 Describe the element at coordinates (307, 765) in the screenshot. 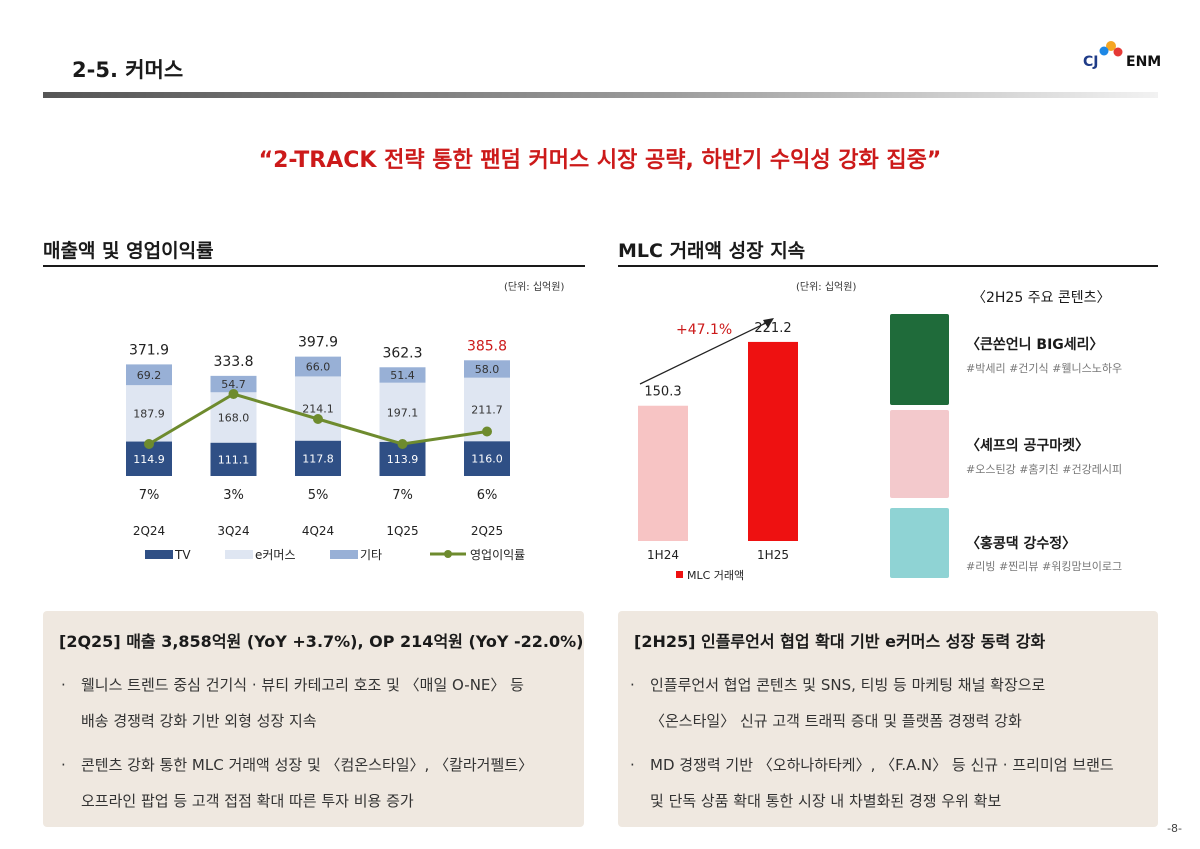

I see `q2-bullet-2-line-1: 콘텐츠 강화 통한 MLC 거래액 성장 및 〈컴온스타일〉, 〈칼라거펠트〉` at that location.